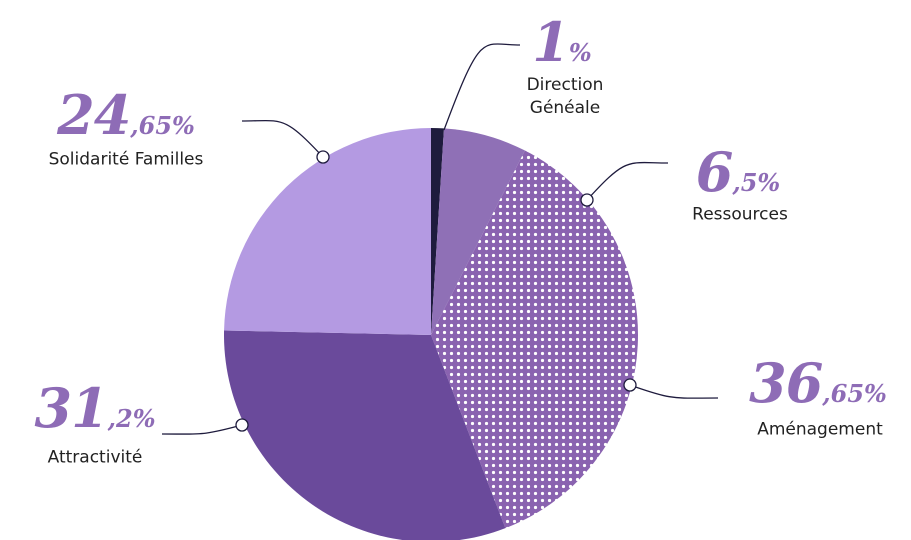  What do you see at coordinates (818, 383) in the screenshot?
I see `value-label: 36,65%` at bounding box center [818, 383].